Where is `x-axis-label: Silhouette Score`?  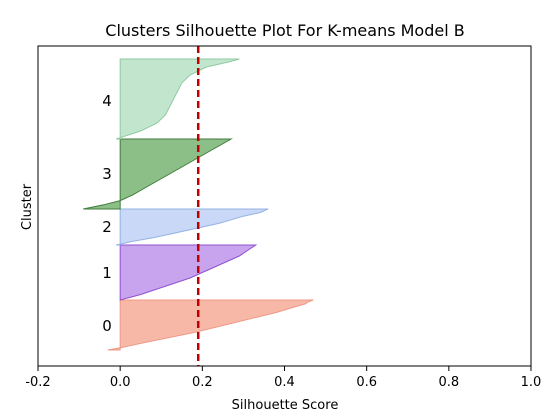
x-axis-label: Silhouette Score is located at coordinates (285, 405).